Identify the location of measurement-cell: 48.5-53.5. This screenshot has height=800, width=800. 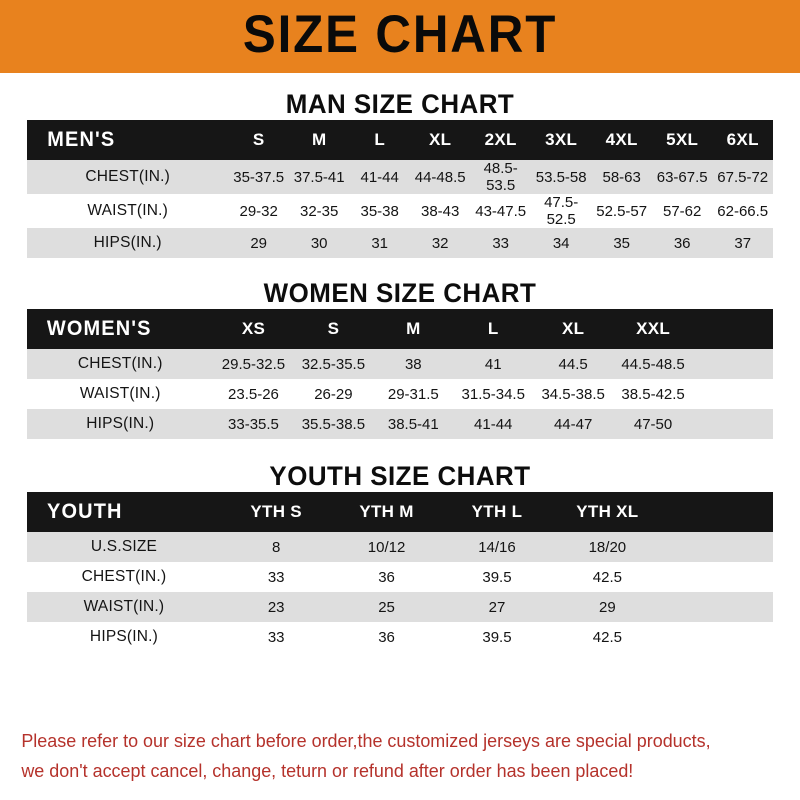
(500, 177).